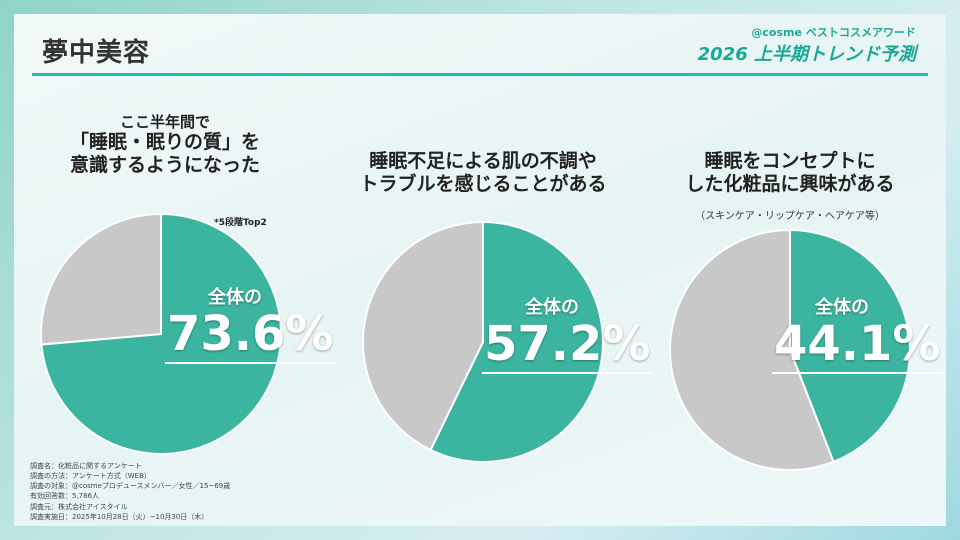  What do you see at coordinates (164, 122) in the screenshot?
I see `title-line: ここ半年間で` at bounding box center [164, 122].